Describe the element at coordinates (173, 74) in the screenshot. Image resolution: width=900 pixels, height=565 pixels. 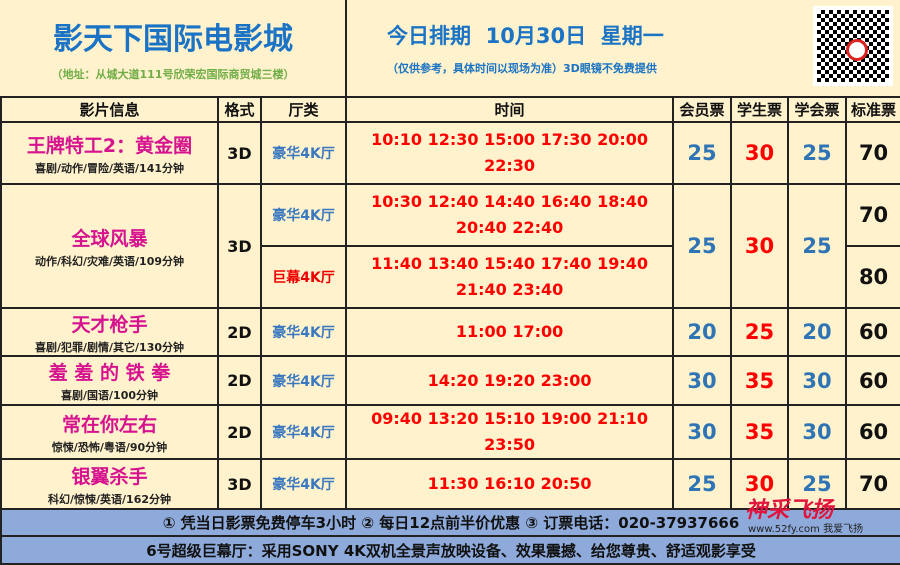
I see `address: （地址：从城大道111号欣荣宏国际商贸城三楼）` at that location.